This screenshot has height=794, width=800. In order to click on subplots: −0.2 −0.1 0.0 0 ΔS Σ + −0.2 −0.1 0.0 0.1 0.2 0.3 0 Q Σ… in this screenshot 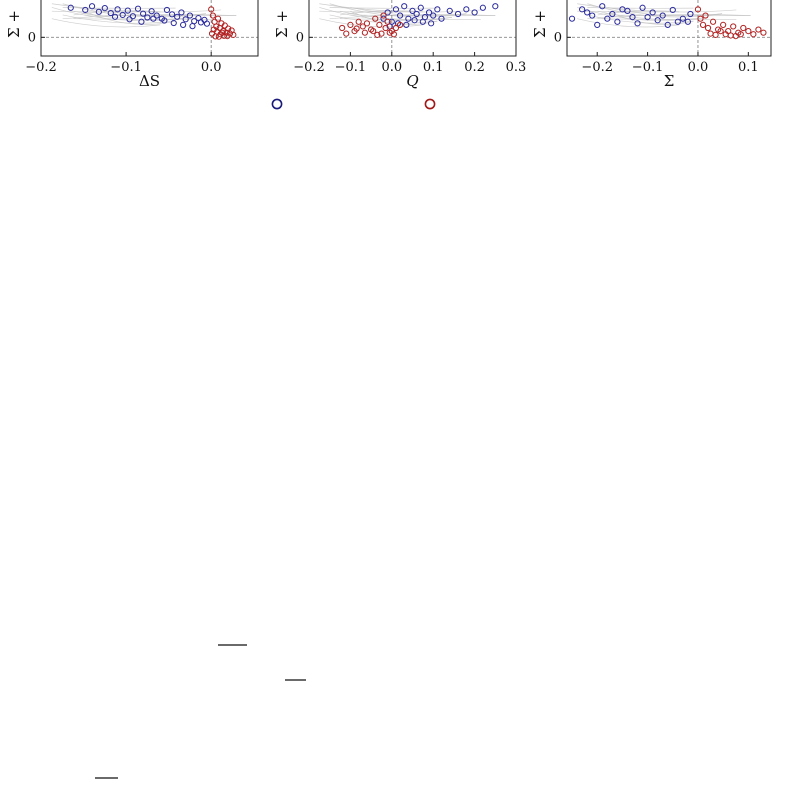, I will do `click(388, 45)`.